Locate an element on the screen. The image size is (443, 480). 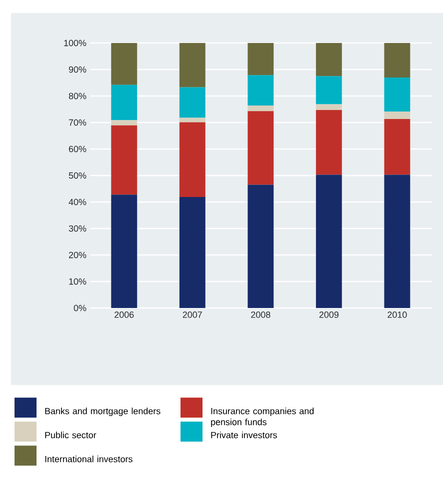
y-tick-label: 60% is located at coordinates (77, 149).